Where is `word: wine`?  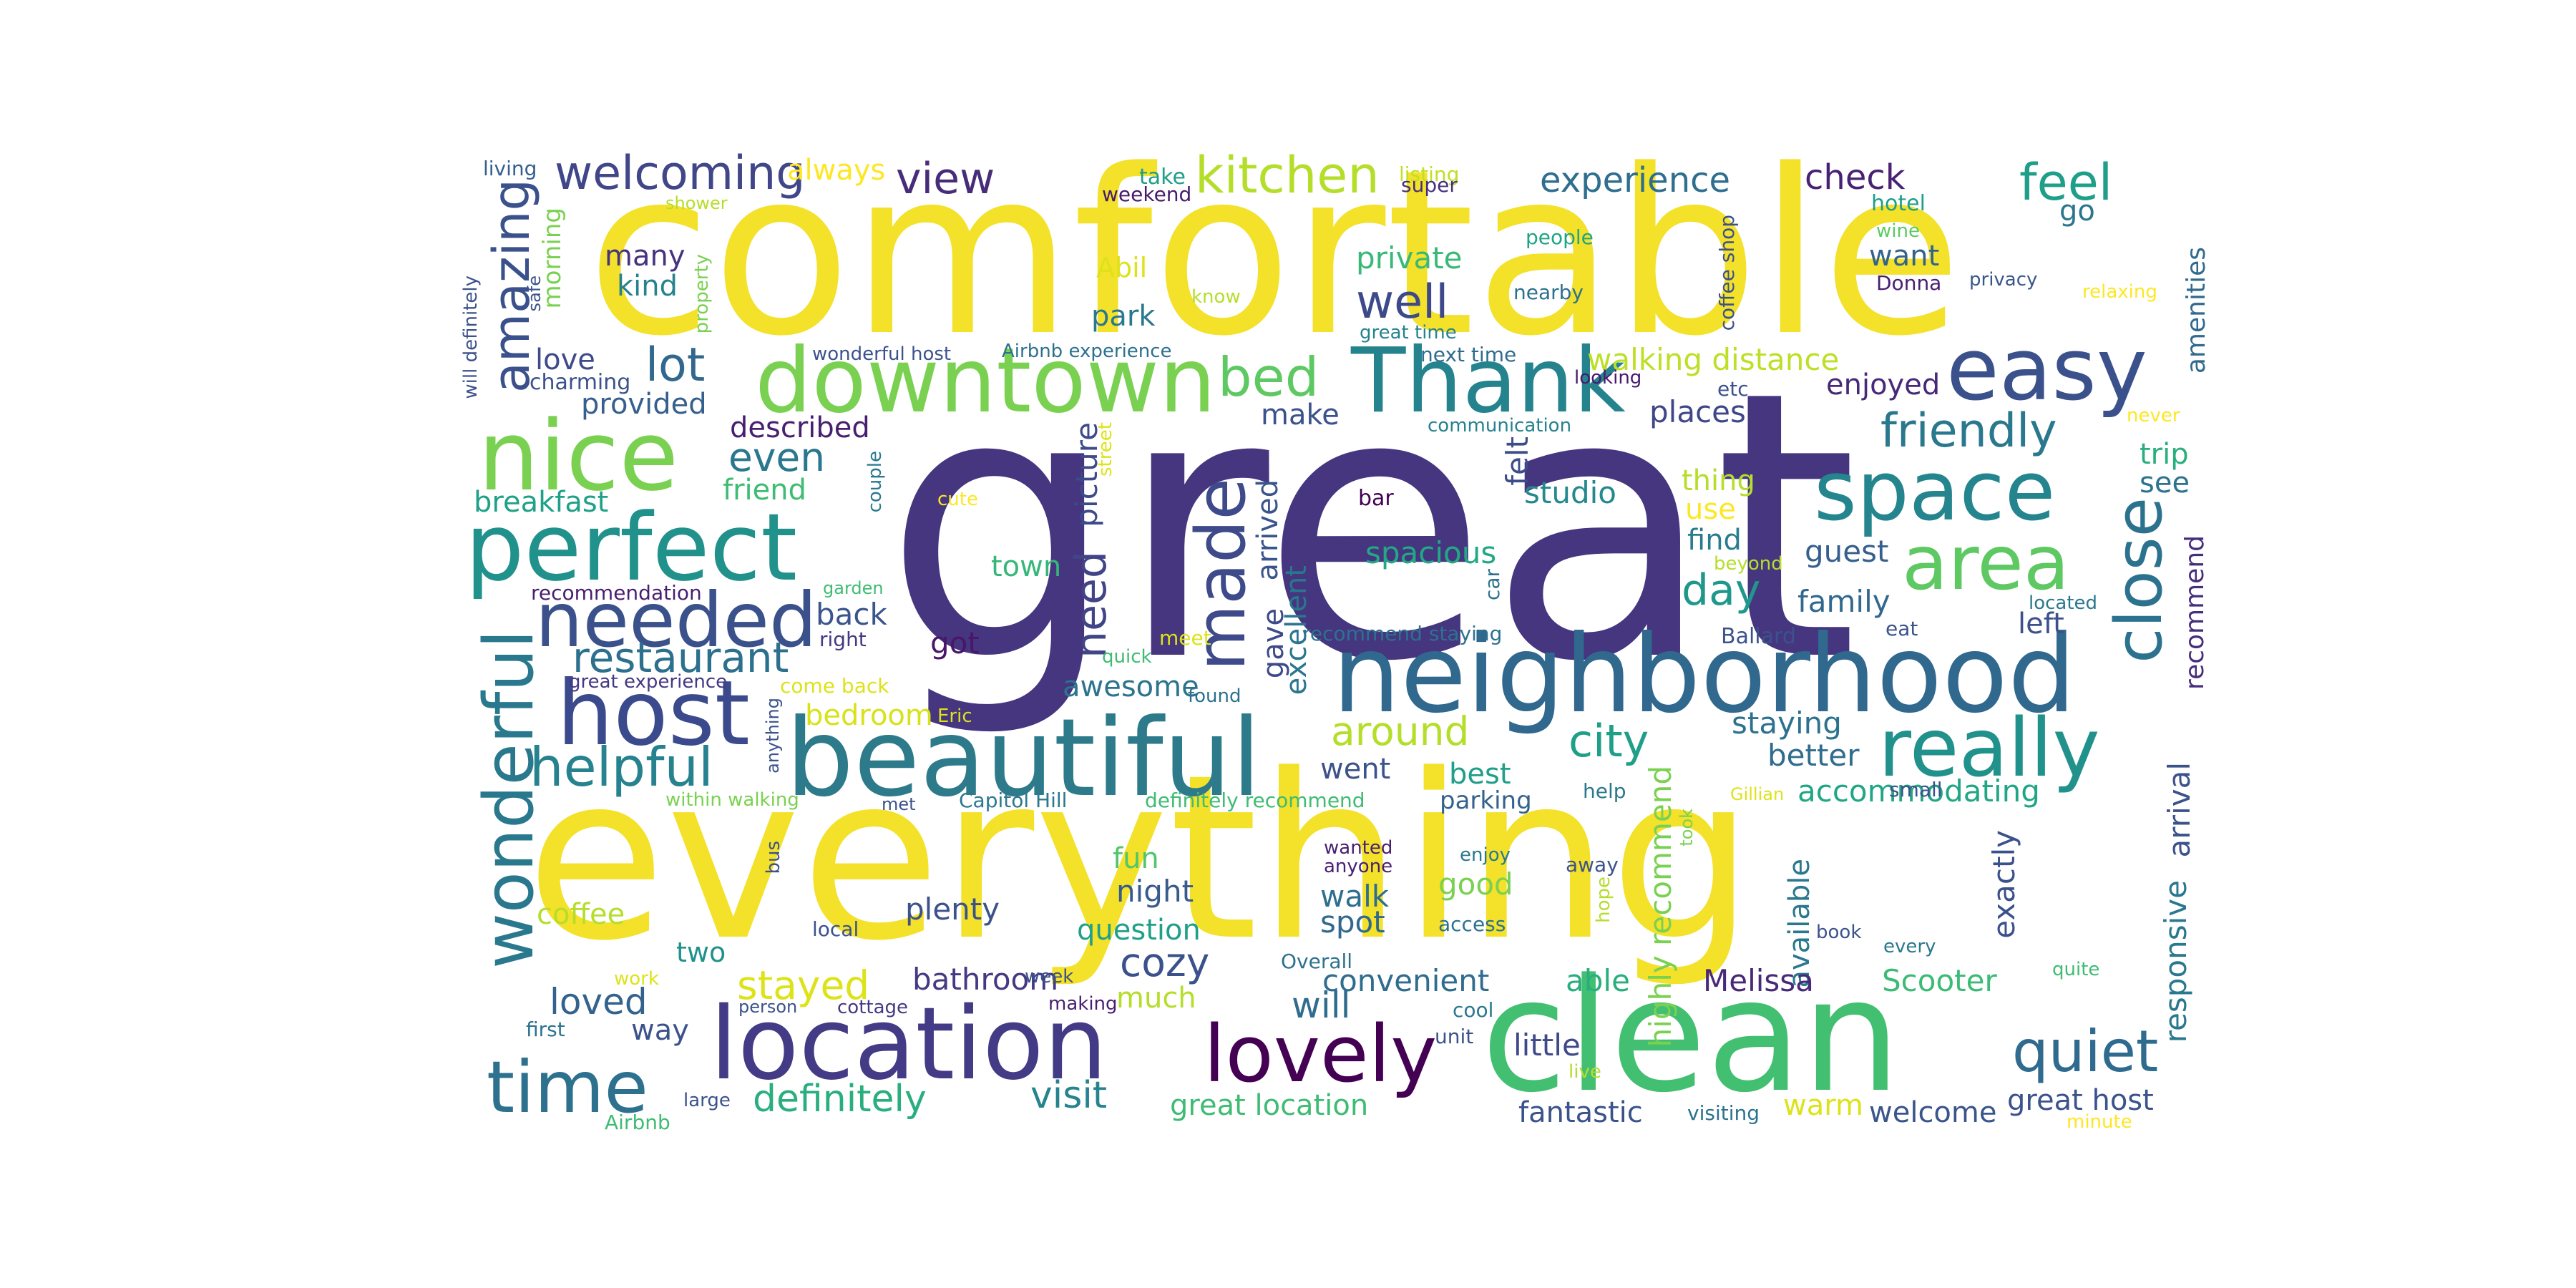
word: wine is located at coordinates (1898, 231).